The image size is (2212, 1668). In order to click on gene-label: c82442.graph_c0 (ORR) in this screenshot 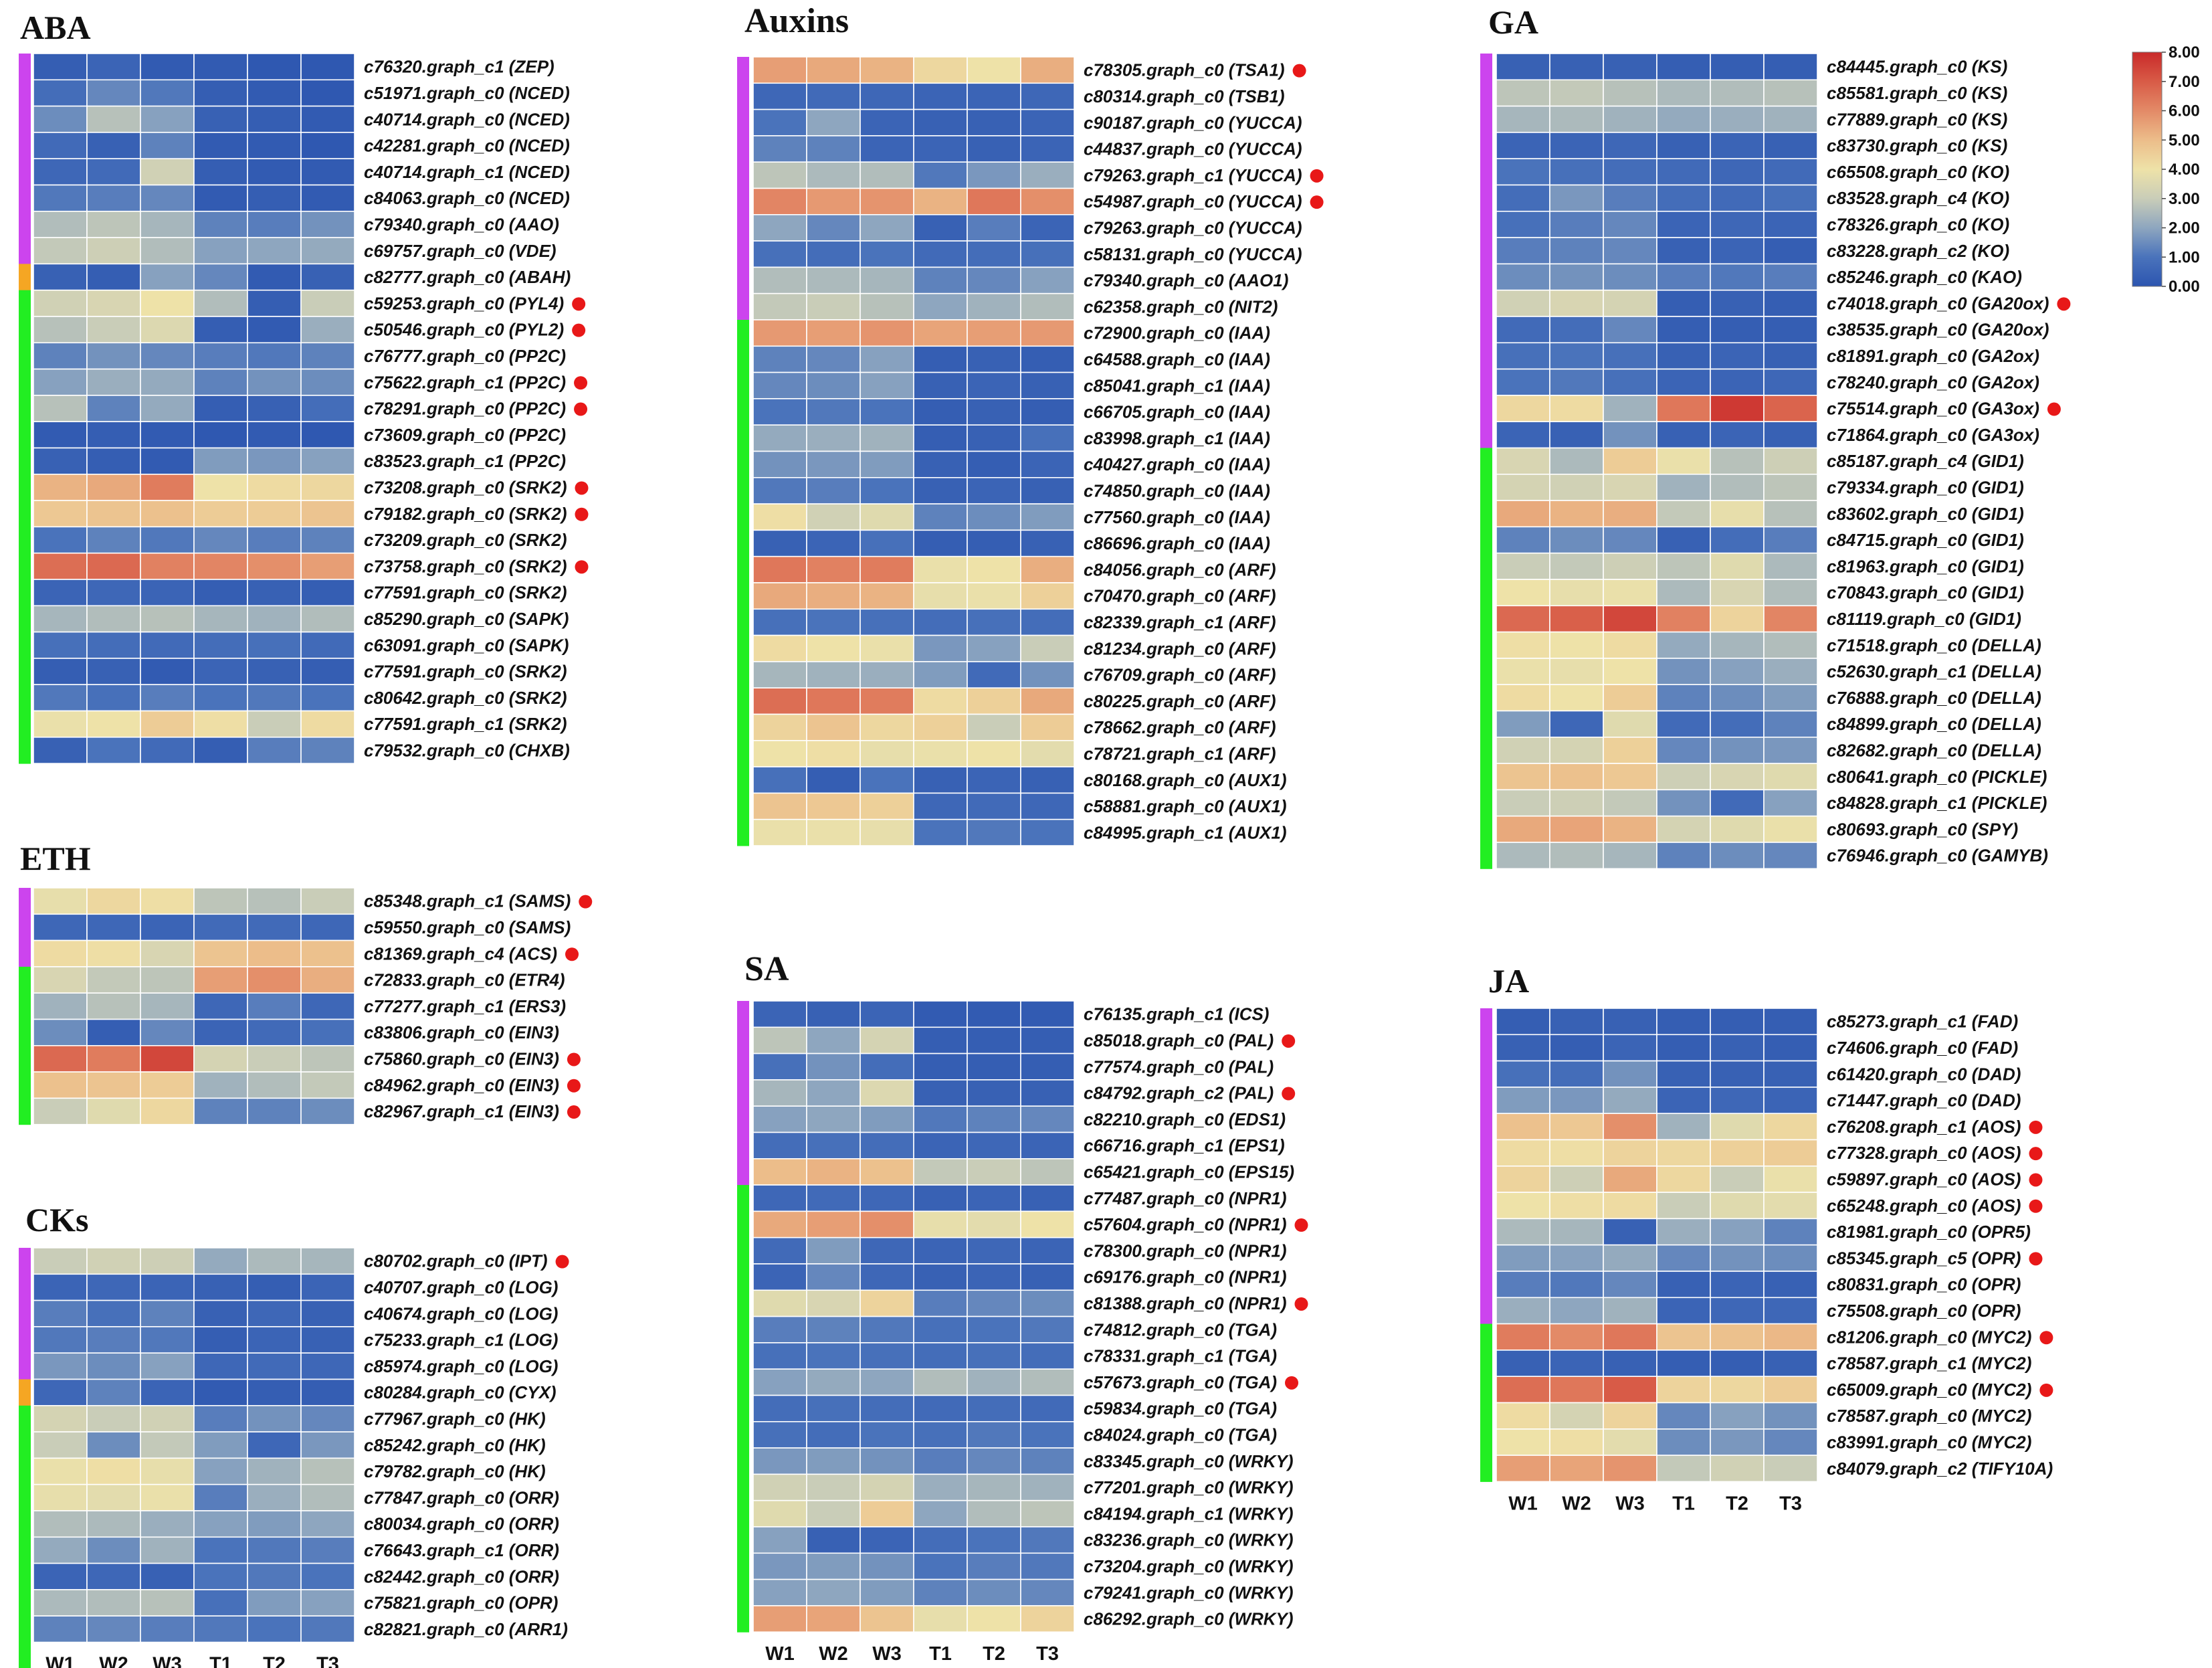, I will do `click(461, 1576)`.